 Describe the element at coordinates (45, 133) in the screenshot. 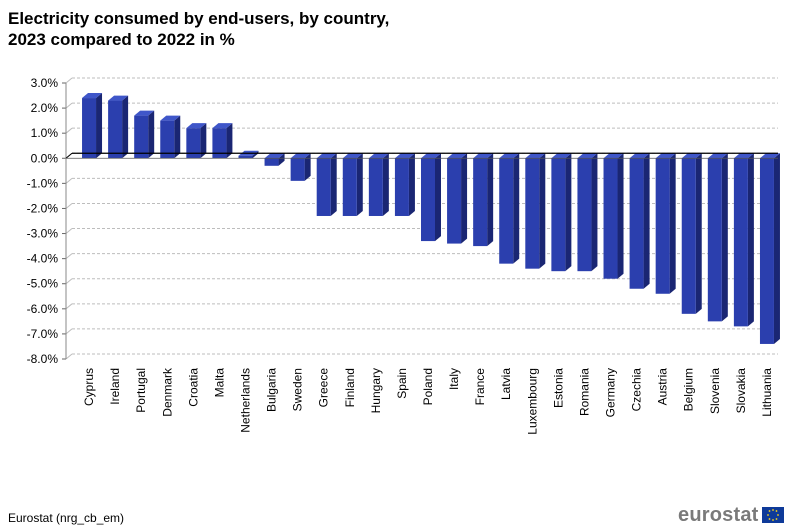

I see `y-tick-label: 1.0%` at that location.